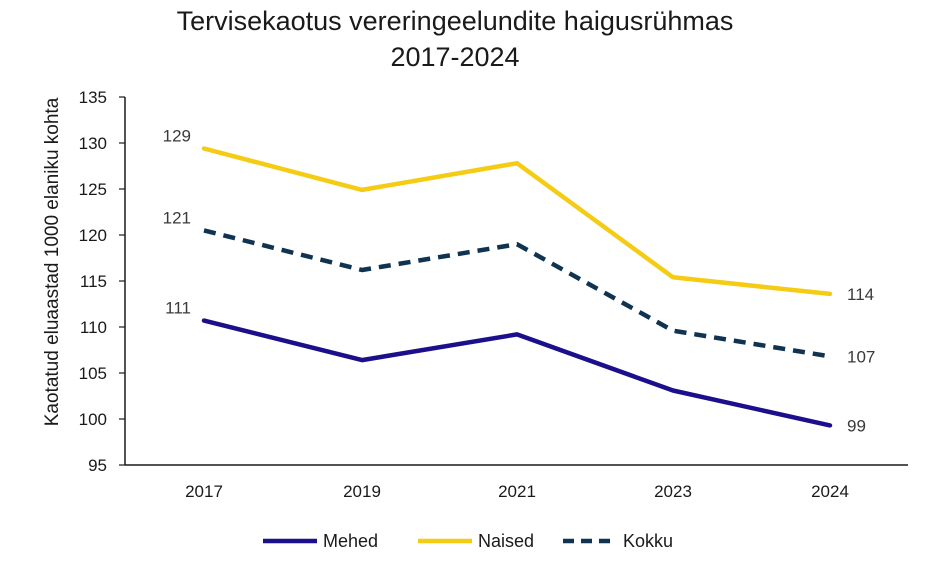 The width and height of the screenshot is (938, 571). Describe the element at coordinates (861, 356) in the screenshot. I see `data-label: 107` at that location.